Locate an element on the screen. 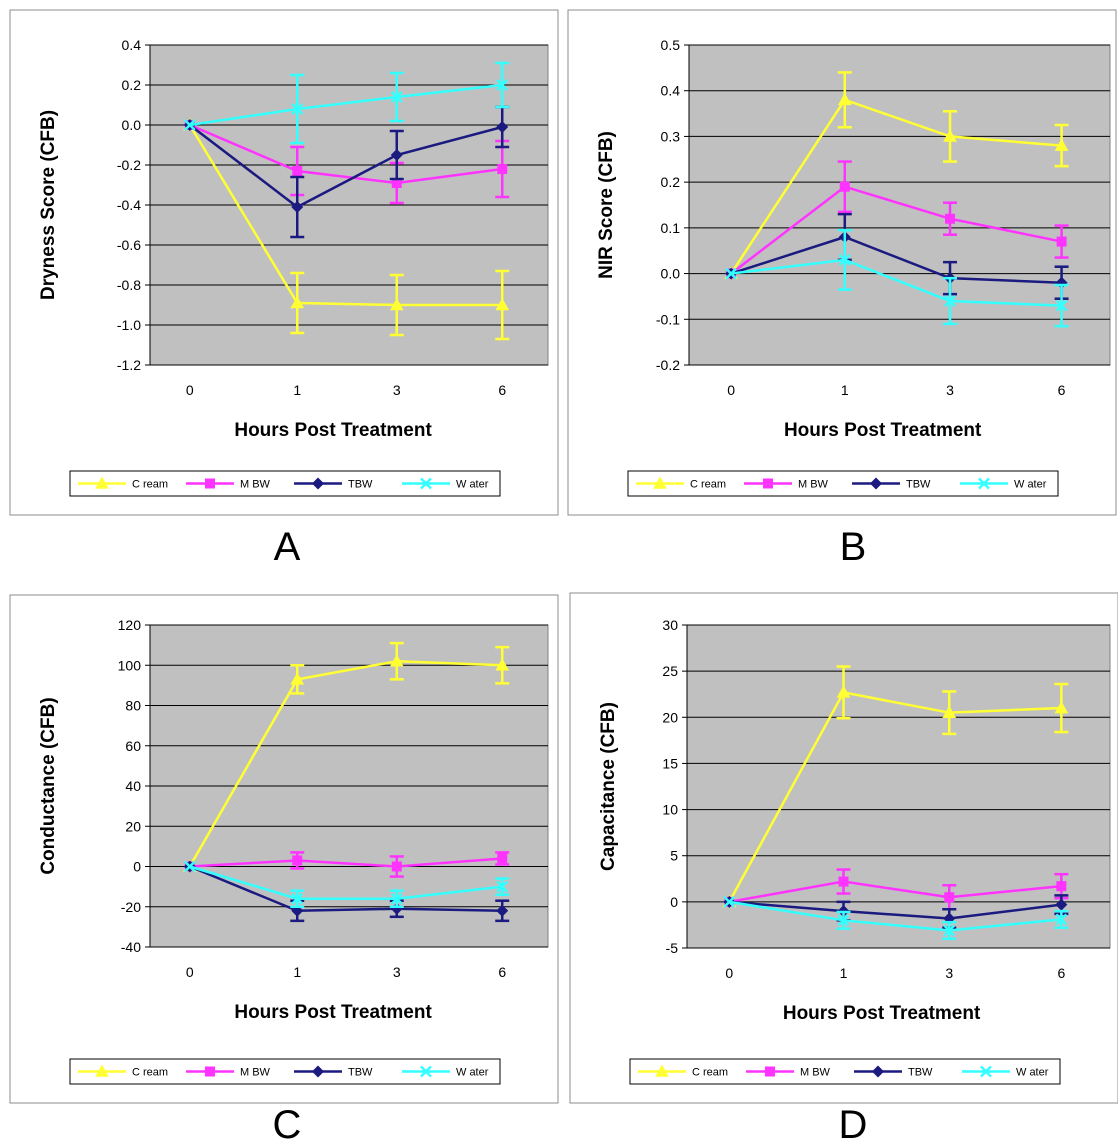  legend-label: C ream is located at coordinates (710, 1073).